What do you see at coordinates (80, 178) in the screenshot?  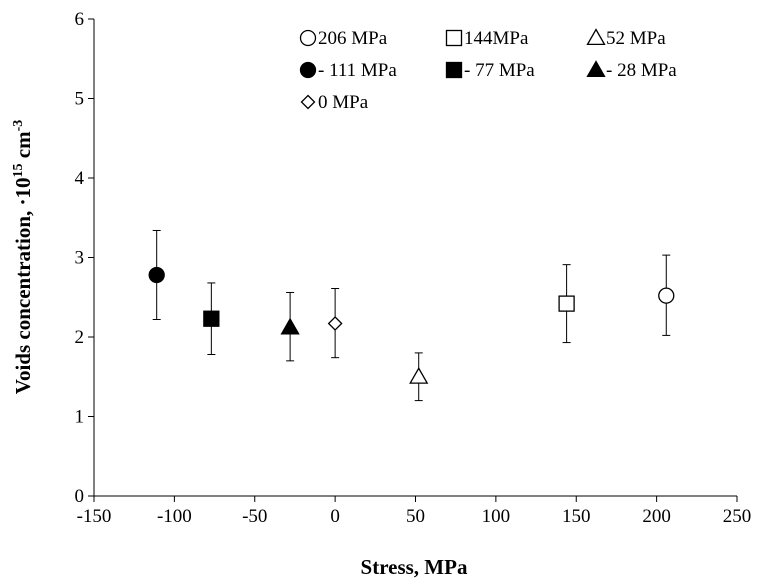 I see `y-tick-label: 4` at bounding box center [80, 178].